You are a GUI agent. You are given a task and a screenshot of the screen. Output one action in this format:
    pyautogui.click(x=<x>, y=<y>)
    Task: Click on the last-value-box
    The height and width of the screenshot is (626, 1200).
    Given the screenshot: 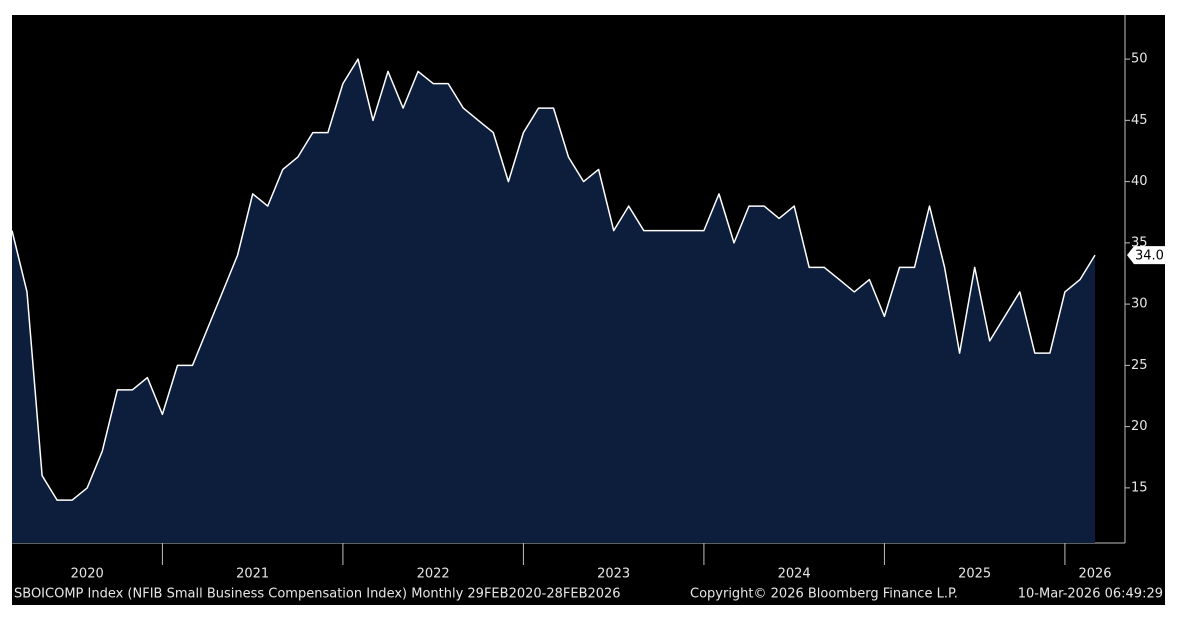 What is the action you would take?
    pyautogui.click(x=1146, y=255)
    